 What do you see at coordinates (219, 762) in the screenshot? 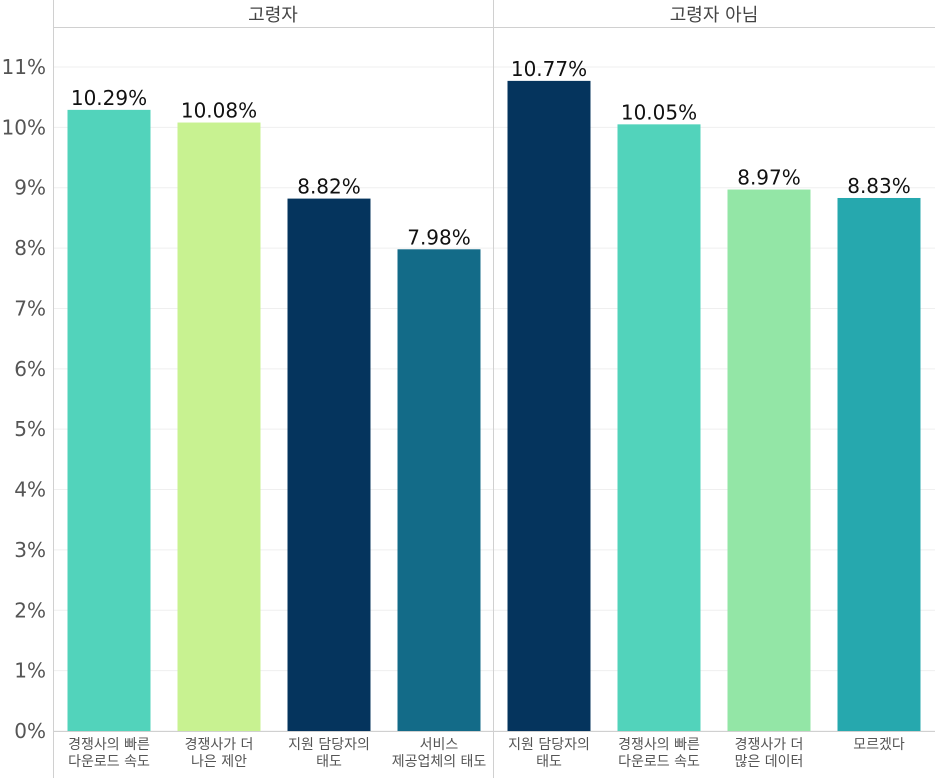
I see `category-label: 나은 제안` at bounding box center [219, 762].